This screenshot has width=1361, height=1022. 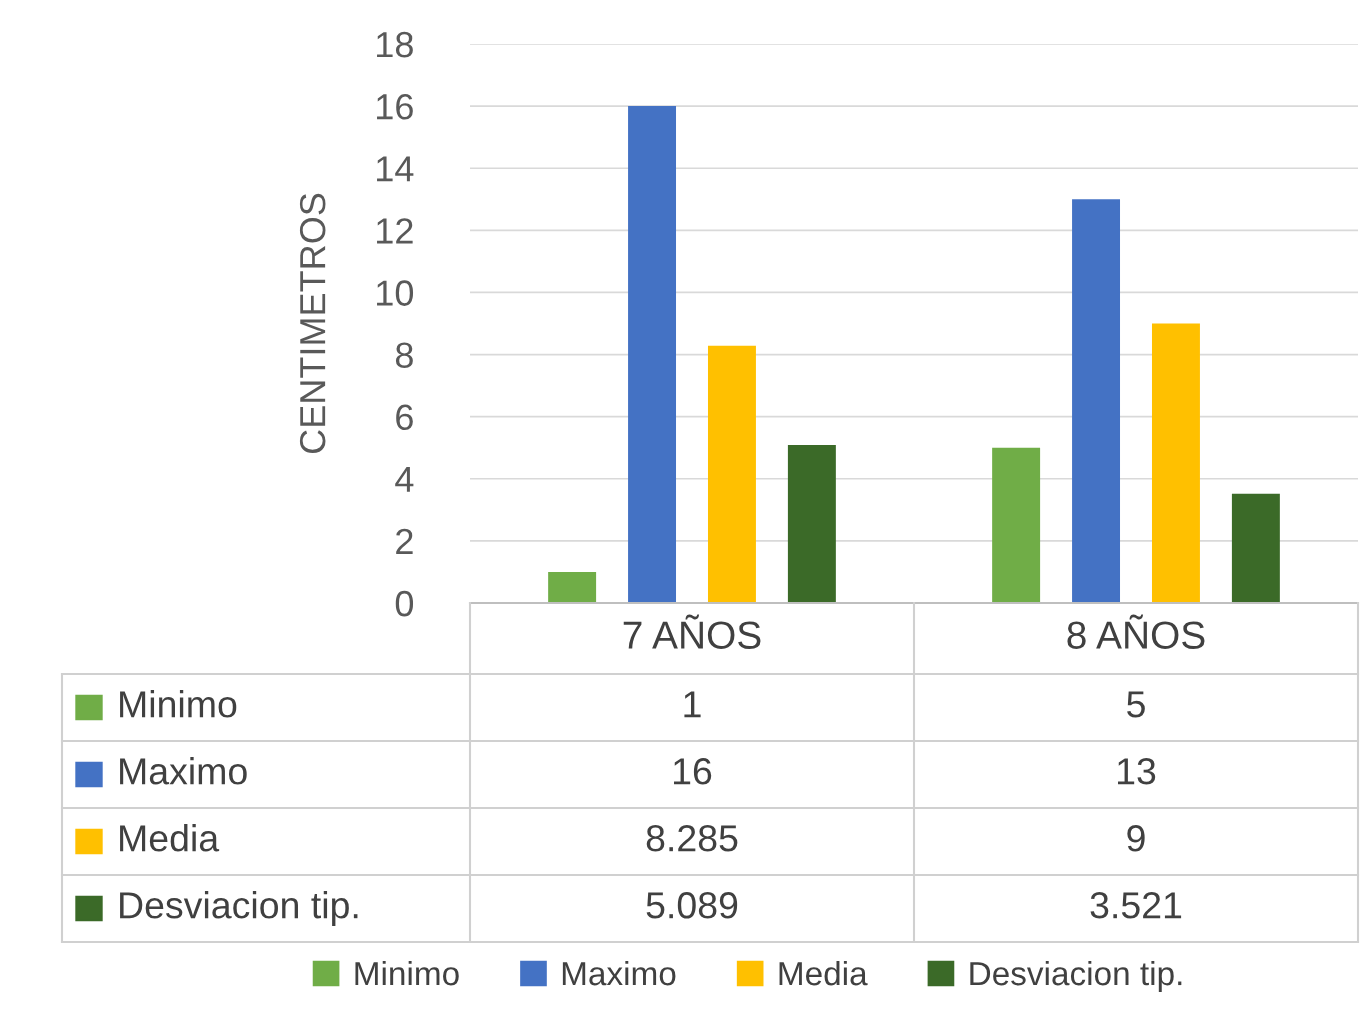 What do you see at coordinates (395, 106) in the screenshot?
I see `y-tick-label: 16` at bounding box center [395, 106].